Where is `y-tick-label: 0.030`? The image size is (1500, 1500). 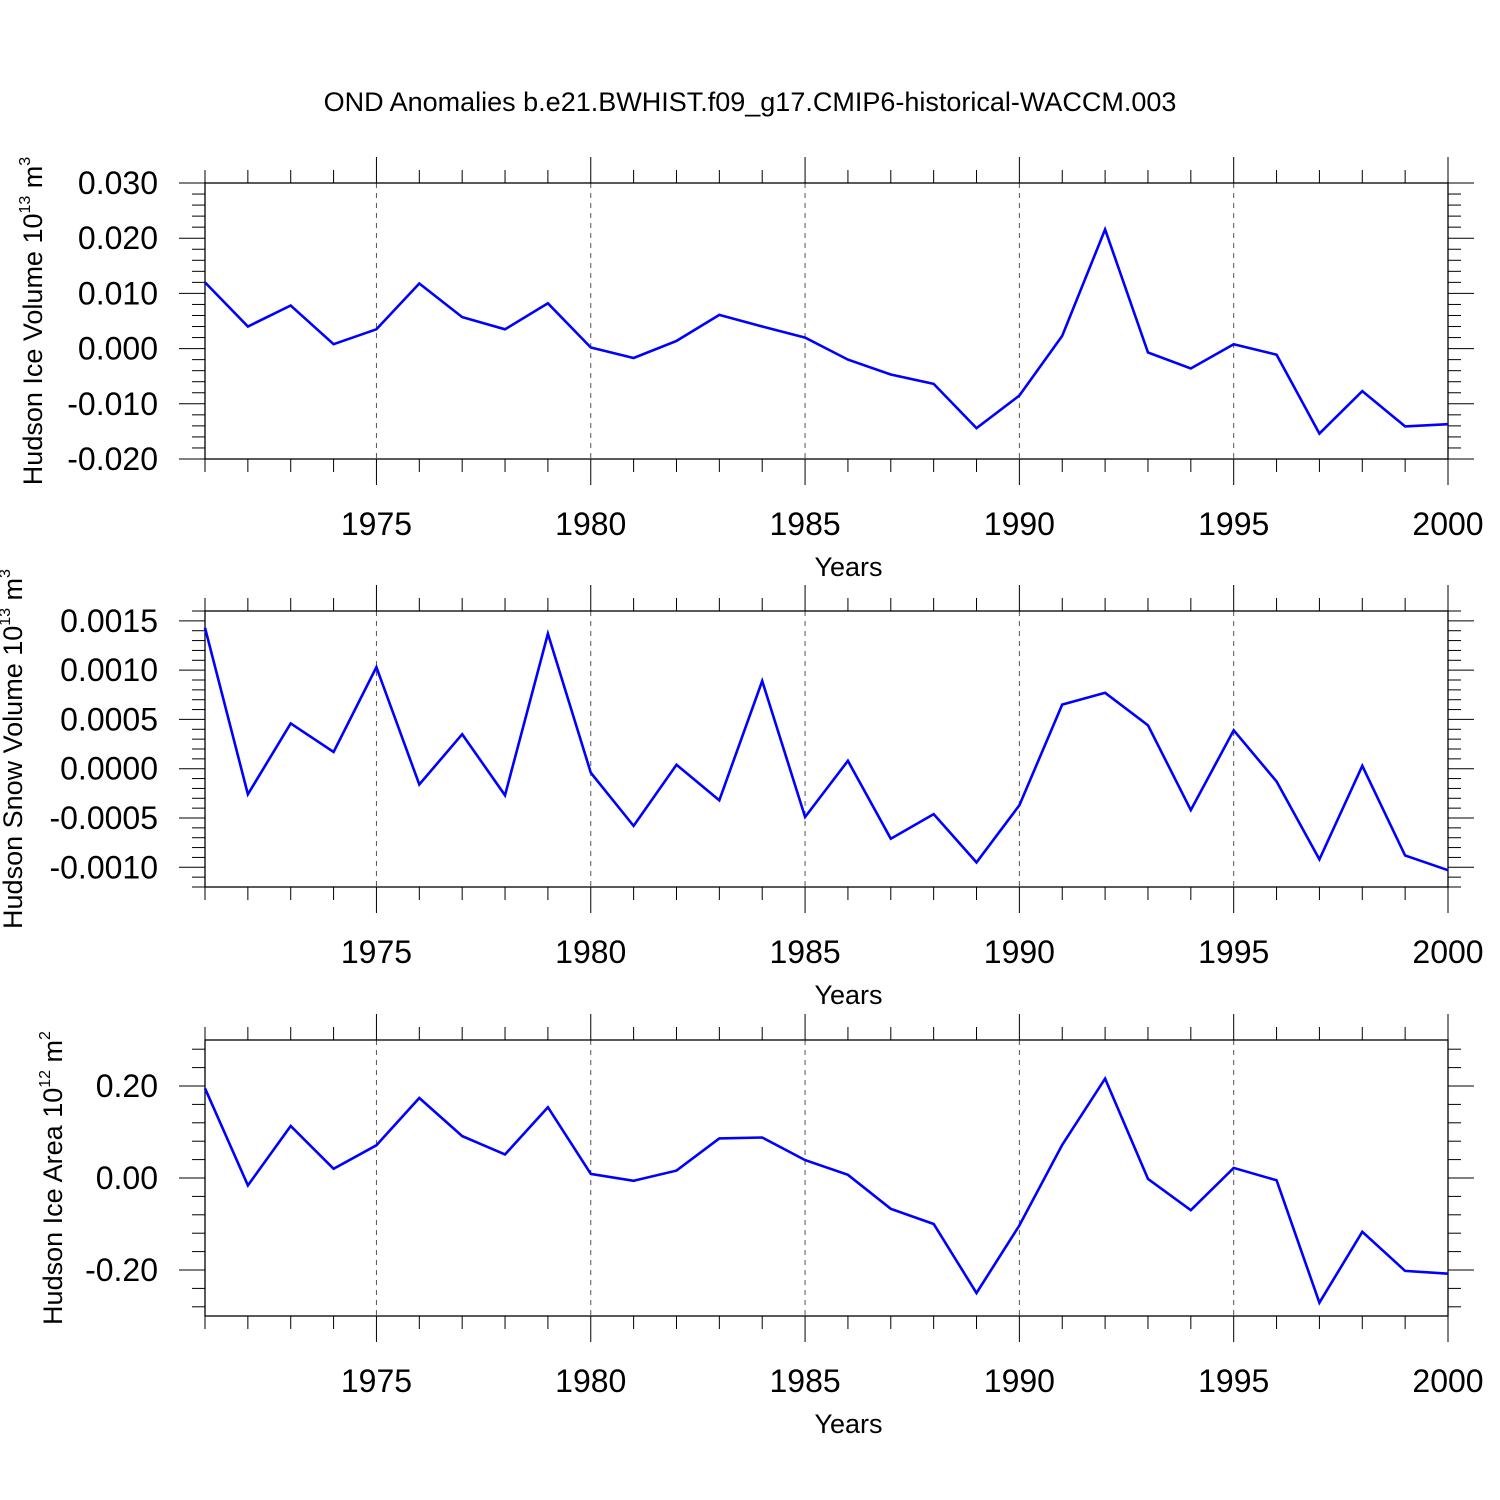
y-tick-label: 0.030 is located at coordinates (118, 183).